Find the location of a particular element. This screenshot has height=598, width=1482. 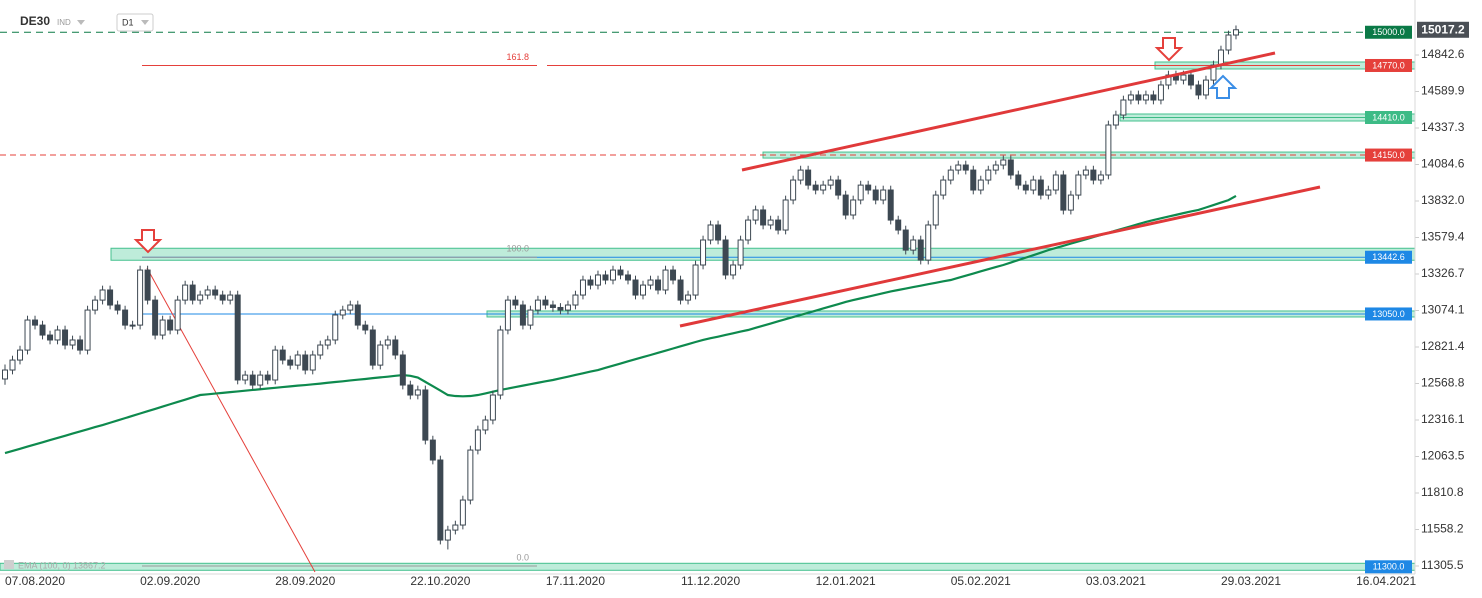

y-tick-label: 14842.6 is located at coordinates (1443, 54).